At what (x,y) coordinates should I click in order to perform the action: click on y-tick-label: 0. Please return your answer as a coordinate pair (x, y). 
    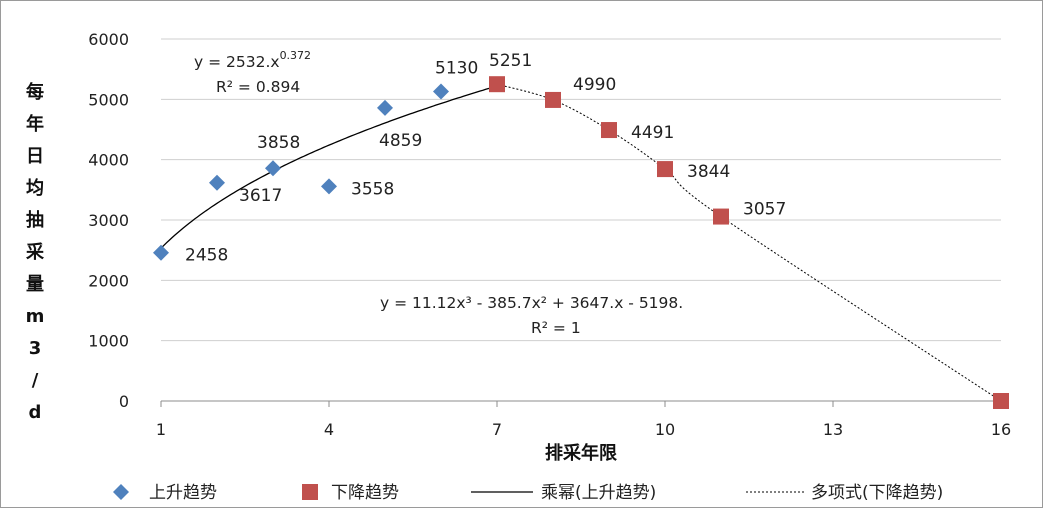
    Looking at the image, I should click on (124, 401).